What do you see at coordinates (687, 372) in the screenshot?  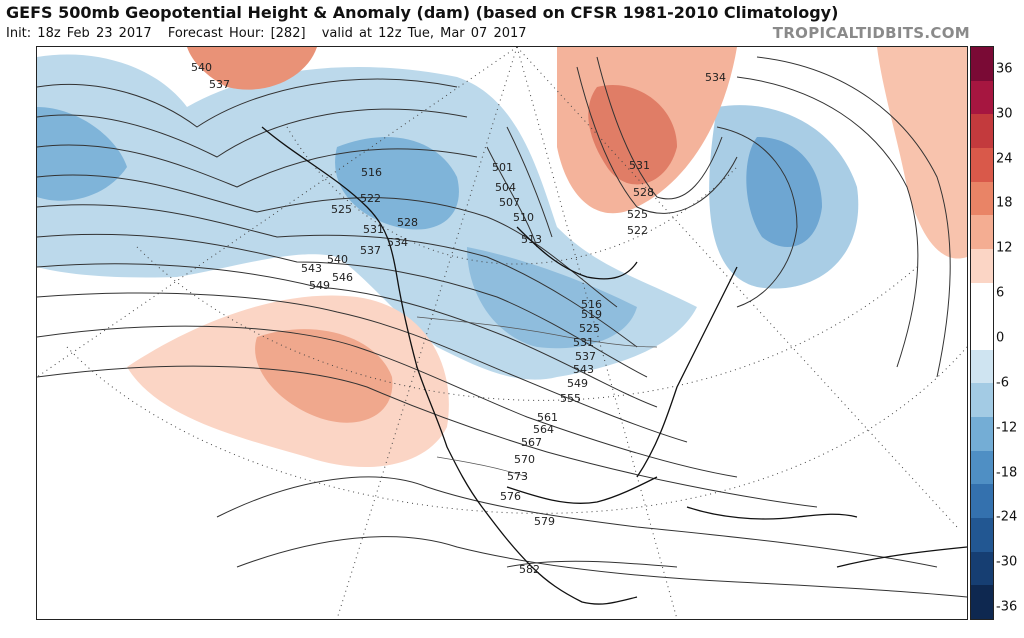 I see `coastline-east` at bounding box center [687, 372].